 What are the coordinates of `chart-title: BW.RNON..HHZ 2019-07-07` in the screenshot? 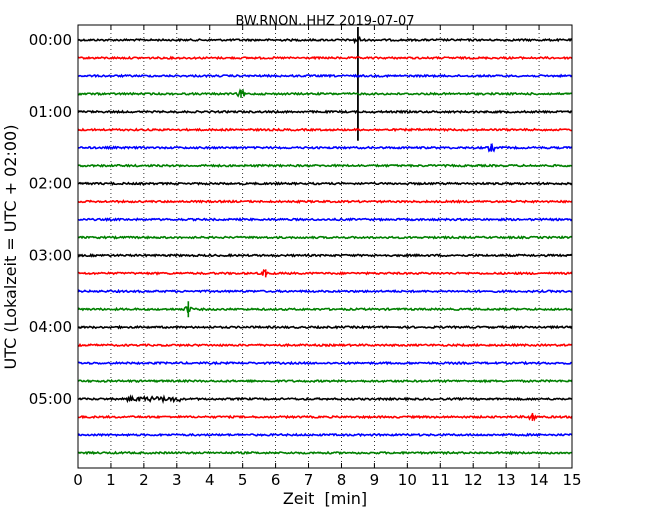 It's located at (324, 21).